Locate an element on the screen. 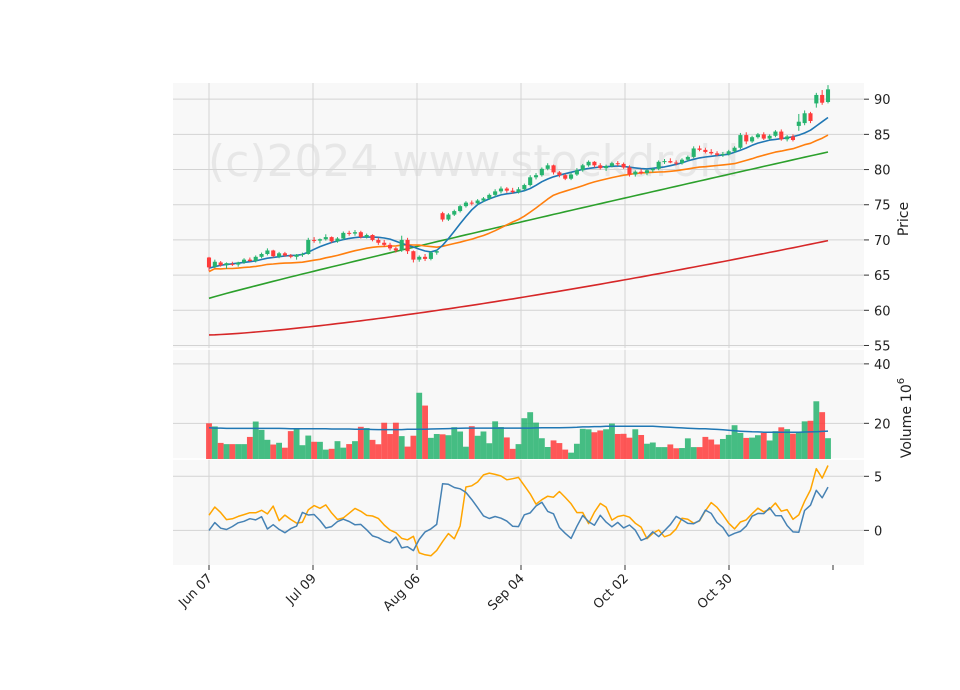  volume-axis-label: Volume 106 is located at coordinates (905, 418).